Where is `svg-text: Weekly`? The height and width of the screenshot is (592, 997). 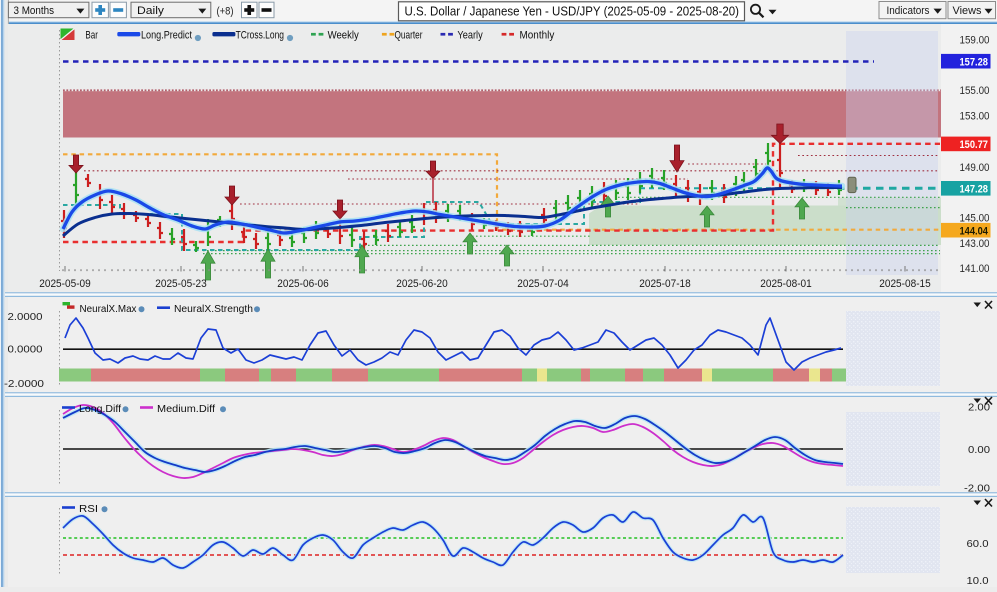 svg-text: Weekly is located at coordinates (344, 35).